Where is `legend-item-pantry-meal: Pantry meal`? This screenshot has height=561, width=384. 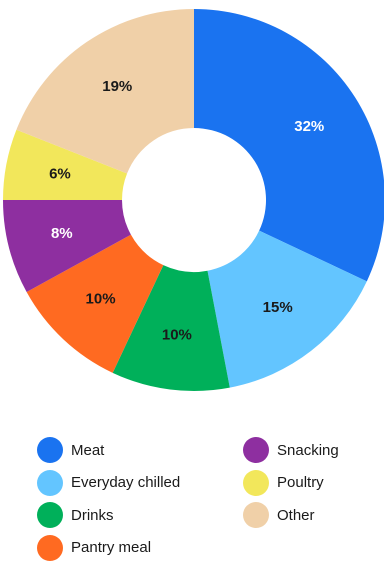
legend-item-pantry-meal: Pantry meal is located at coordinates (94, 547).